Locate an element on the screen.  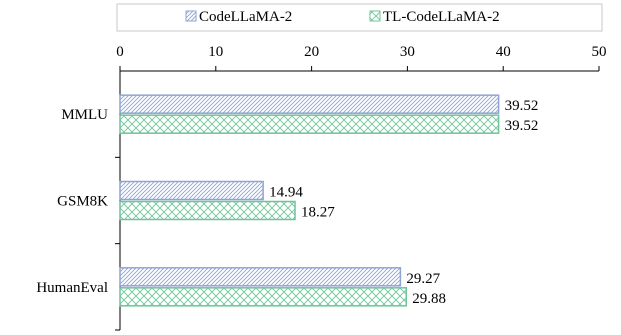
x-tick-label: 20 is located at coordinates (311, 52).